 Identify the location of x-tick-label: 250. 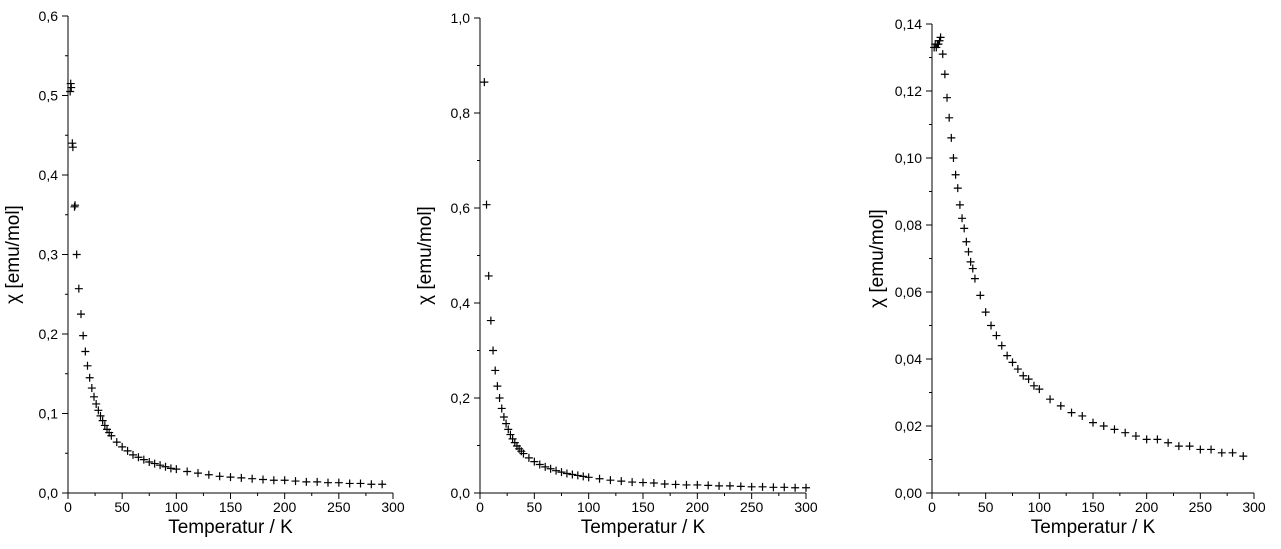
(339, 507).